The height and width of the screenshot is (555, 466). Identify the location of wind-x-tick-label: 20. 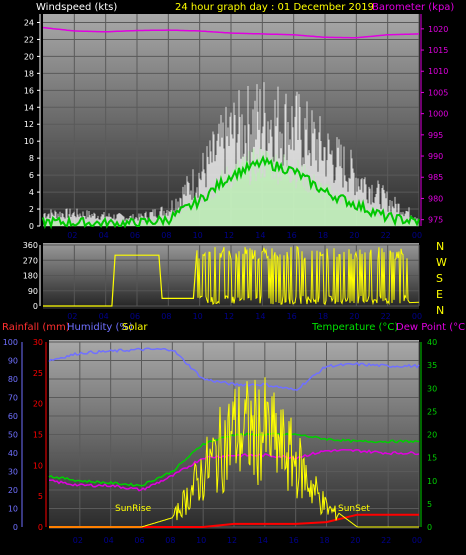
(354, 235).